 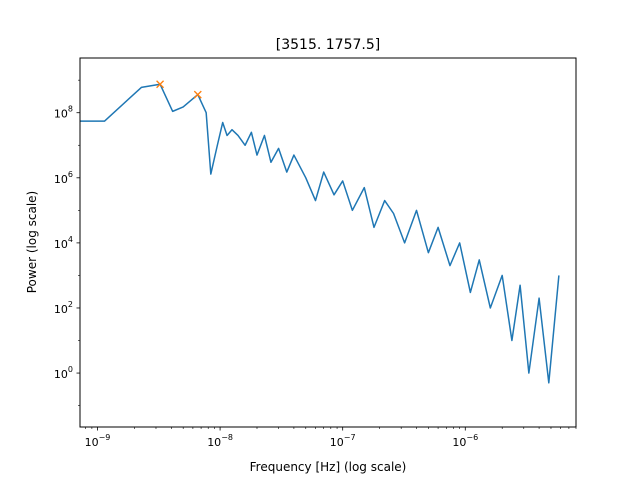 I want to click on y-axis-label: Power (log scale), so click(x=32, y=242).